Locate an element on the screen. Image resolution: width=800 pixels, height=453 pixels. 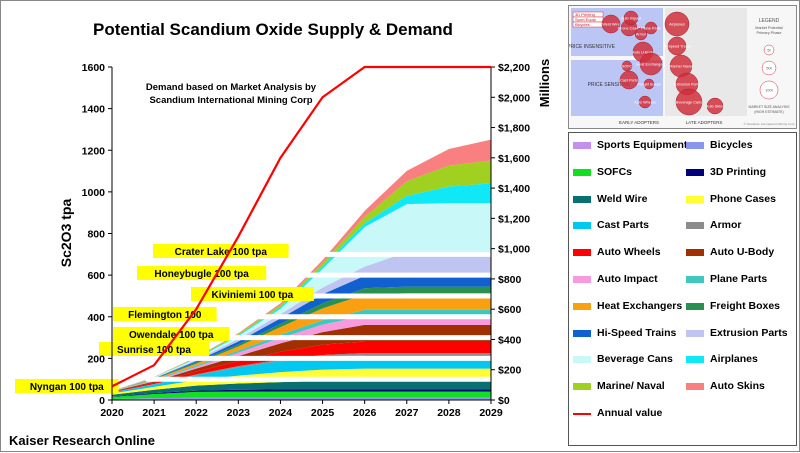
bubble-weld-wire is located at coordinates (611, 24).